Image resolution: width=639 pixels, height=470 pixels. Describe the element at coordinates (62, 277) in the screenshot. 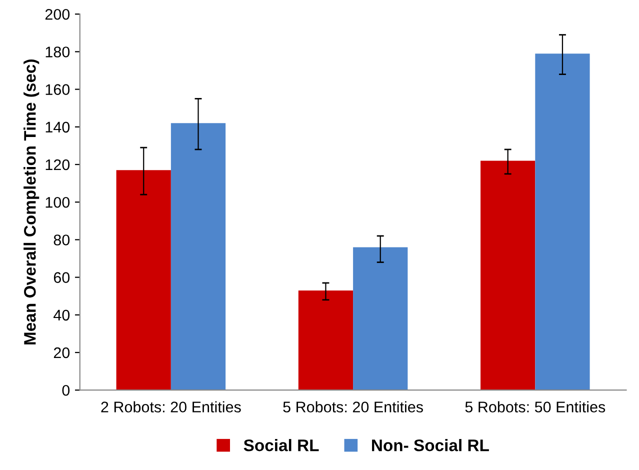

I see `y-tick-label: 60` at that location.